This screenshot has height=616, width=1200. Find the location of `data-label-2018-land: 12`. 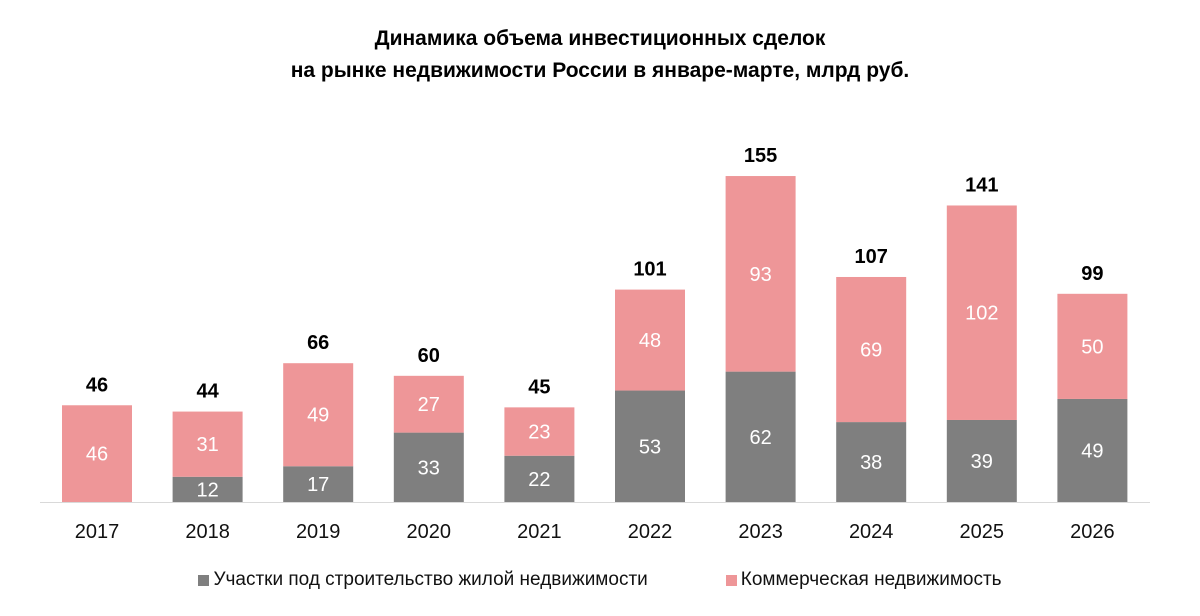

data-label-2018-land: 12 is located at coordinates (207, 490).